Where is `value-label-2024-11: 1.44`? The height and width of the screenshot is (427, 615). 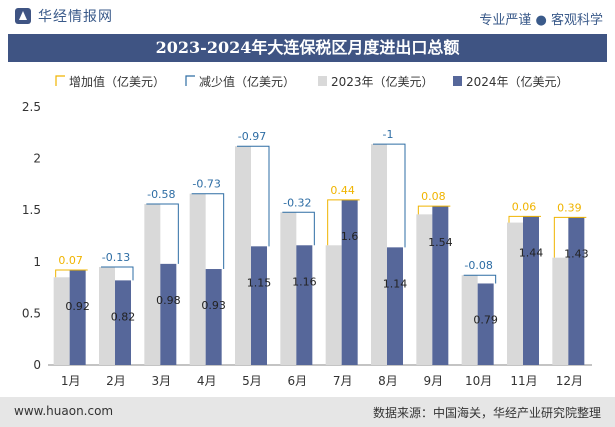 value-label-2024-11: 1.44 is located at coordinates (531, 252).